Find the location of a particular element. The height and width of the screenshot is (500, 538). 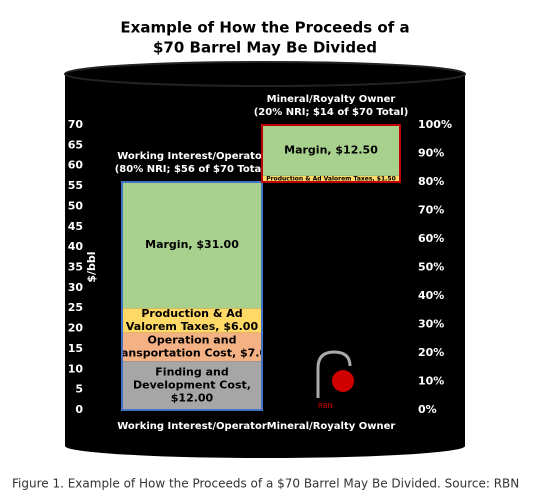

value-label: Valorem Taxes, $6.00 is located at coordinates (192, 326).